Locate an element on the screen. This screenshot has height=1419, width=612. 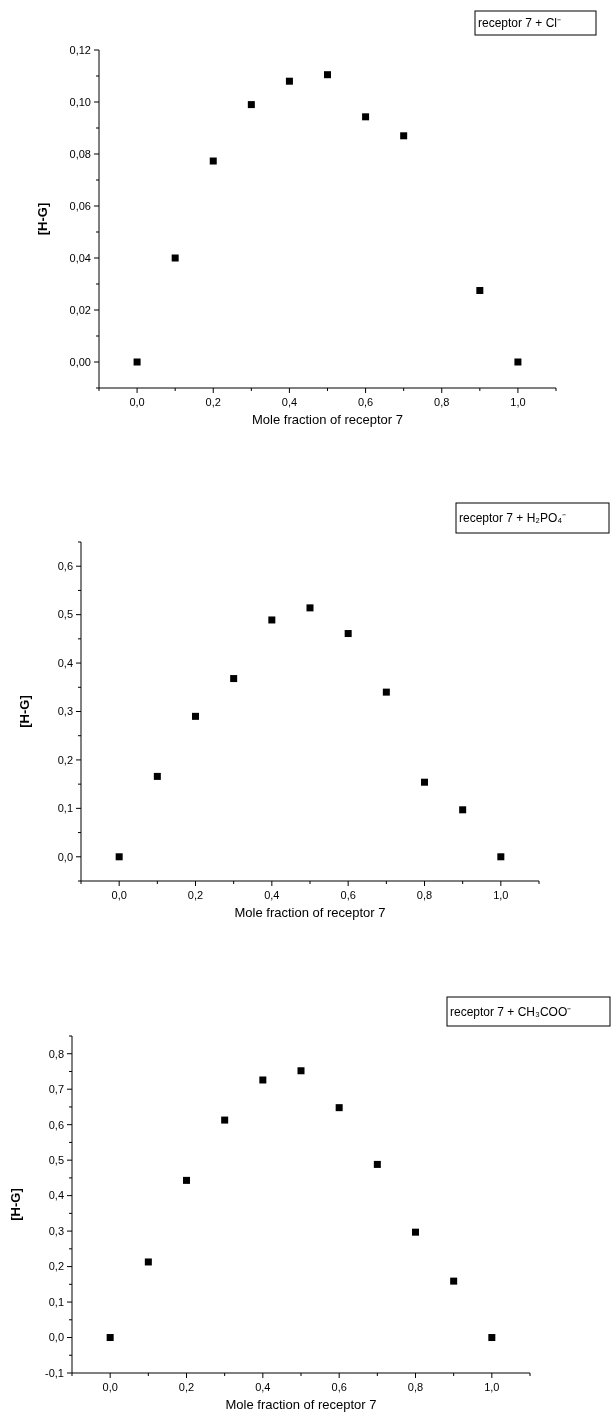
text: receptor 7 + CH₃COO⁻ is located at coordinates (511, 1011).